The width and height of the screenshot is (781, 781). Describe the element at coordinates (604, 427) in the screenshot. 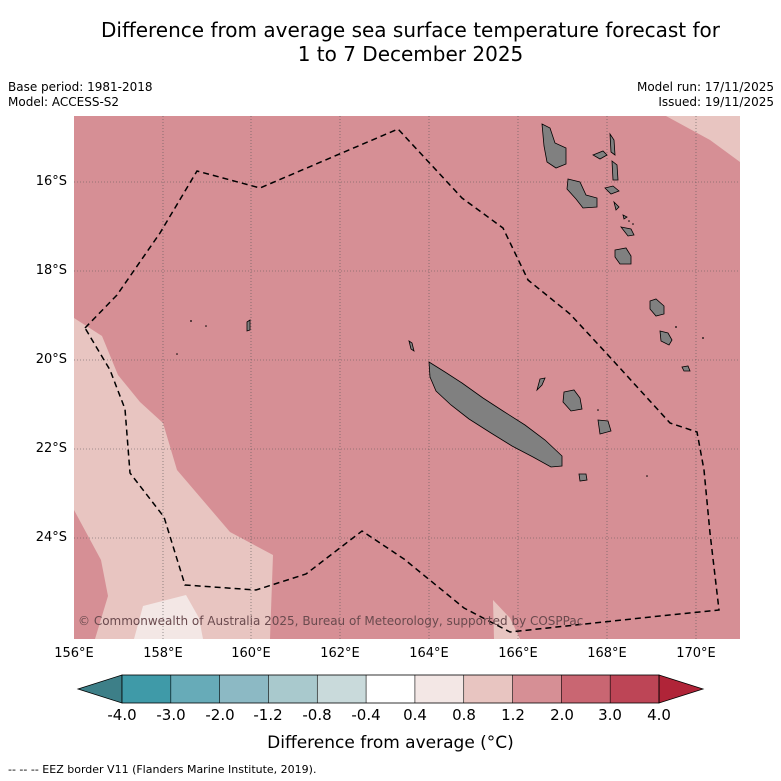

I see `mare` at that location.